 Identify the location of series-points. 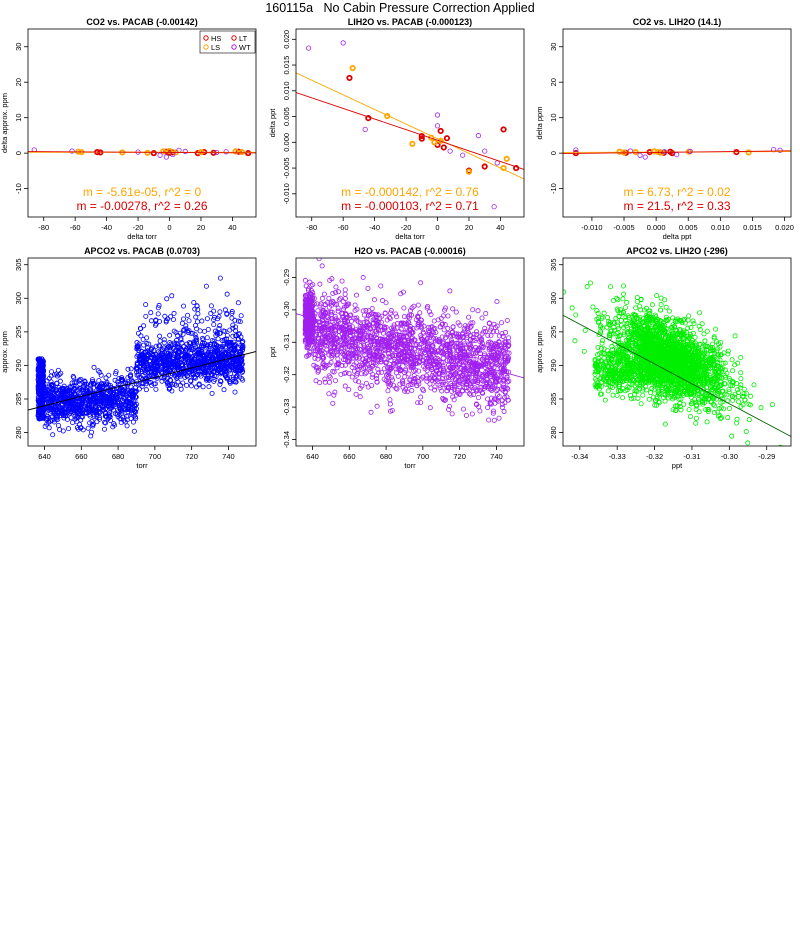
(407, 340).